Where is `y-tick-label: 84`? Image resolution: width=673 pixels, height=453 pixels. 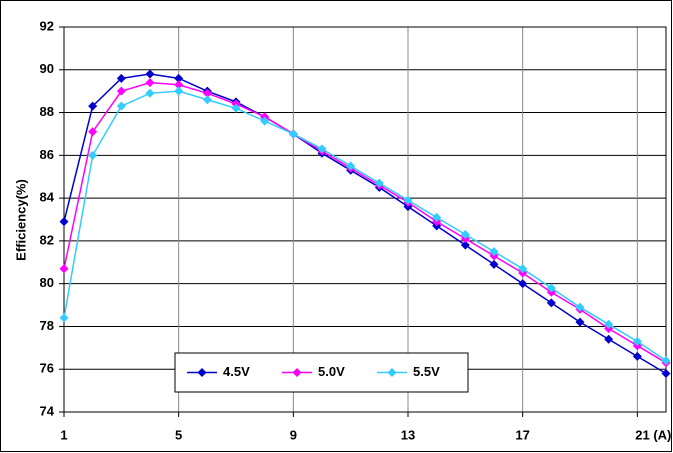 y-tick-label: 84 is located at coordinates (47, 197).